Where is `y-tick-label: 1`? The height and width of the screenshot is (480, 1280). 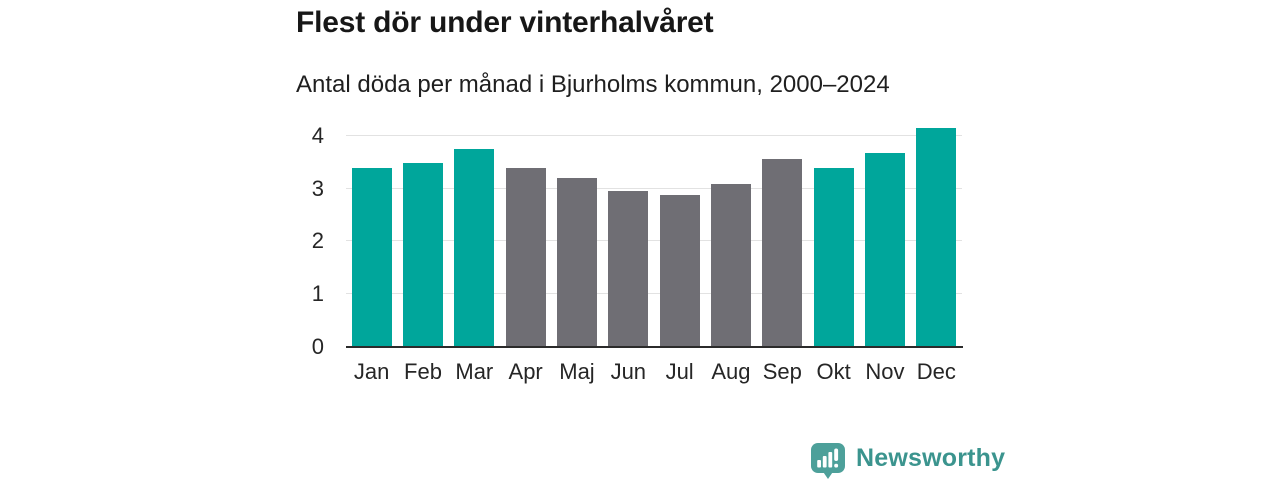 y-tick-label: 1 is located at coordinates (317, 294).